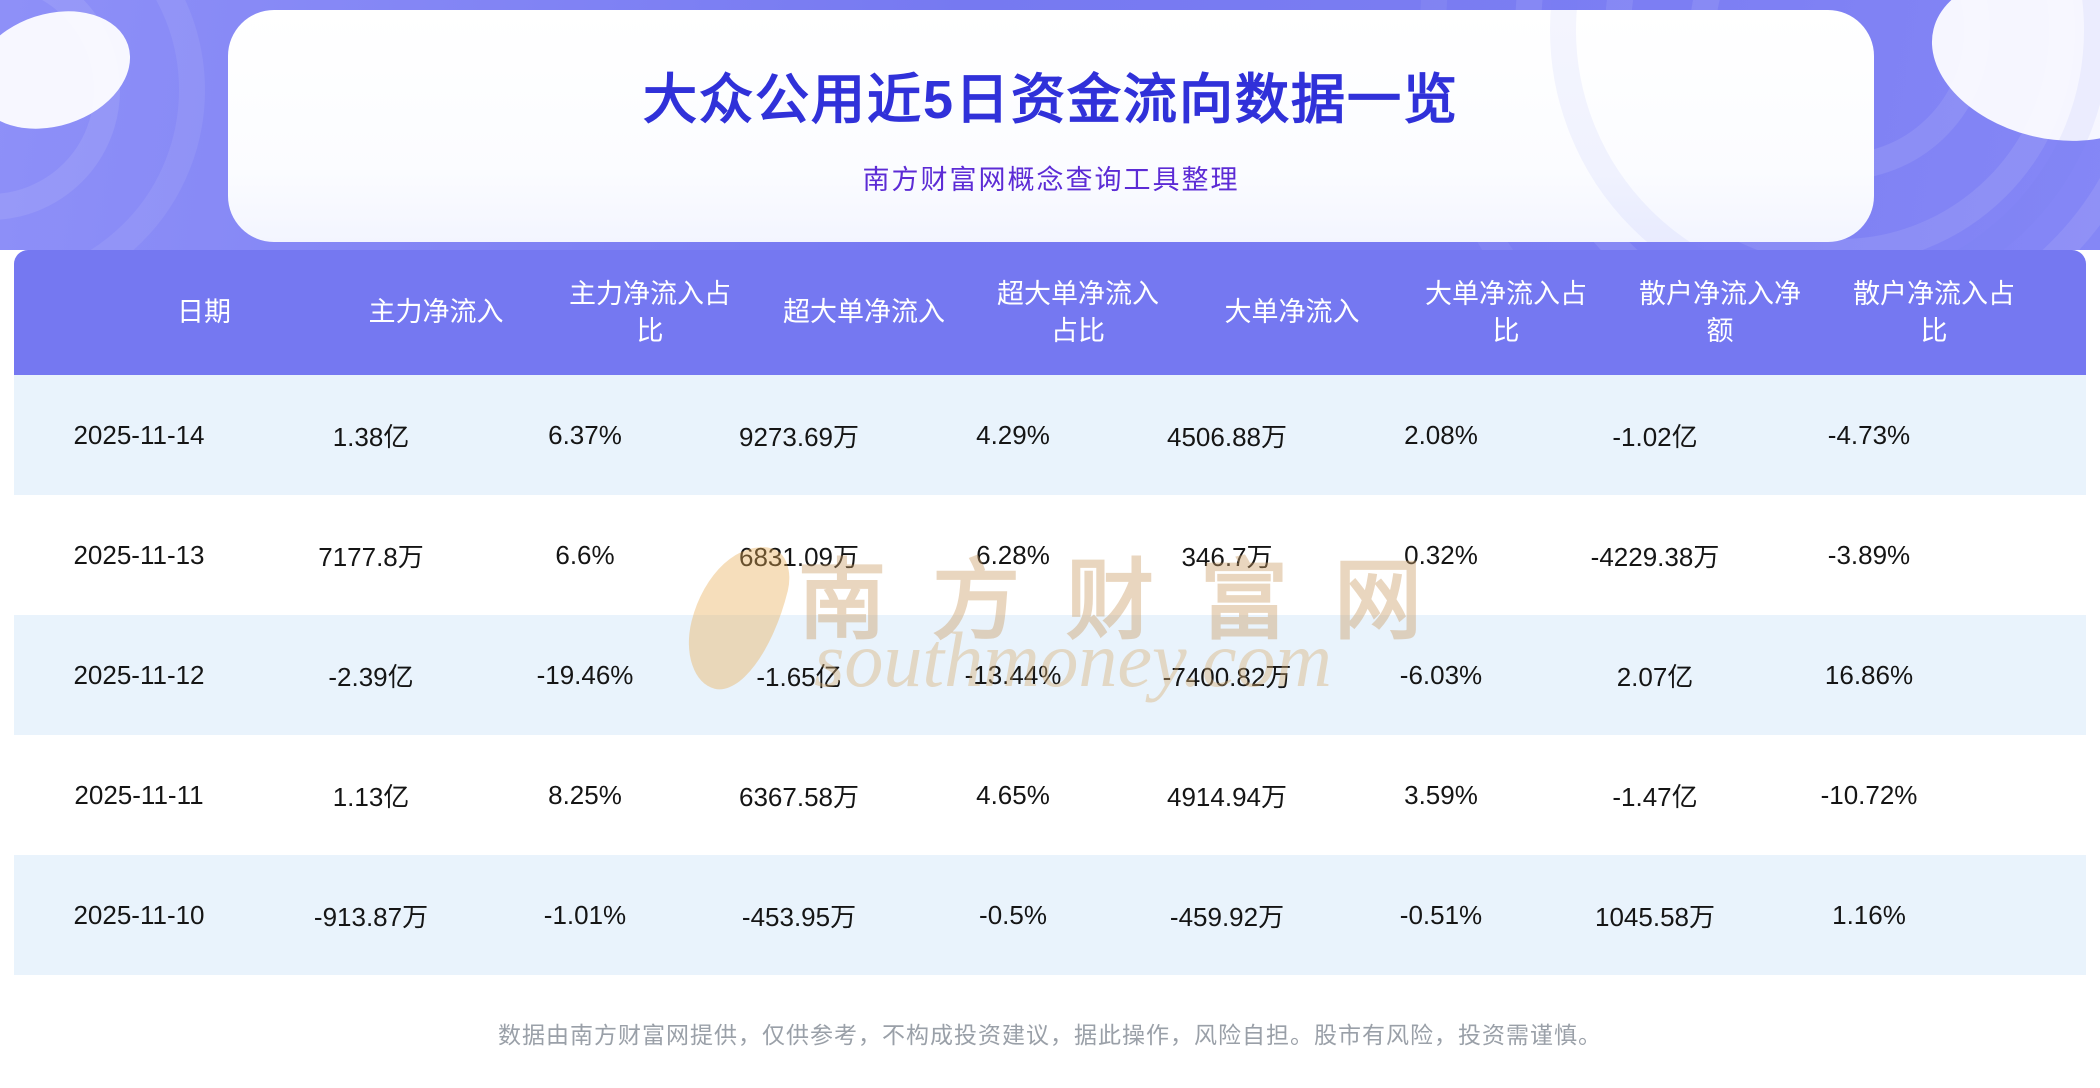 This screenshot has height=1088, width=2100. I want to click on table-cell: -13.44%, so click(1013, 674).